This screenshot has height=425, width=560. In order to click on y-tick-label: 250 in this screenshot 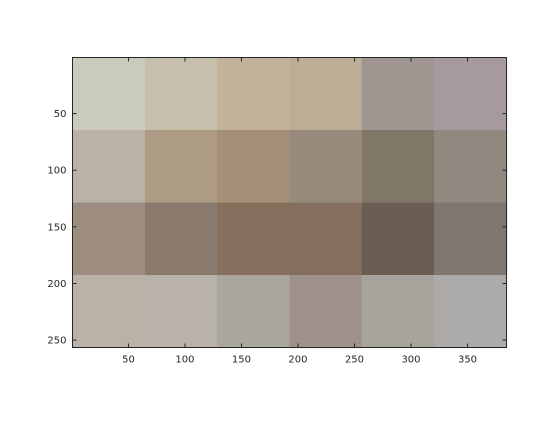, I will do `click(56, 341)`.